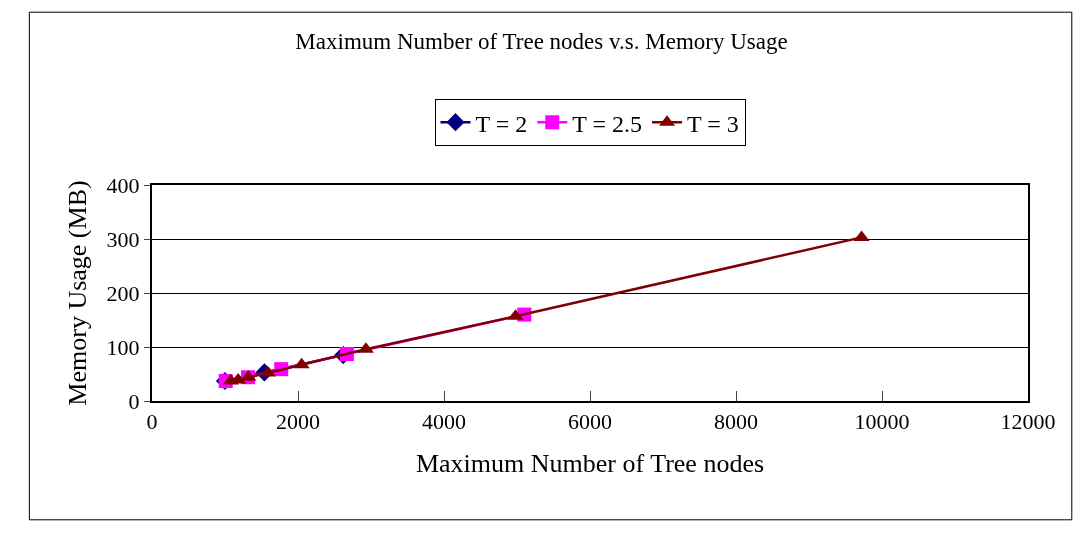  I want to click on x-axis-title: Maximum Number of Tree nodes, so click(590, 463).